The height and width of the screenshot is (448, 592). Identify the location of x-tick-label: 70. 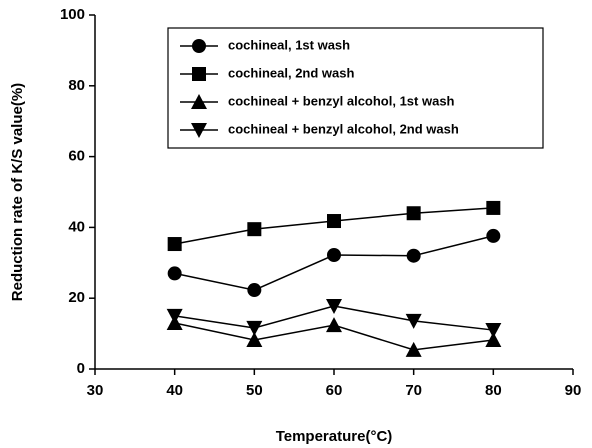
(413, 390).